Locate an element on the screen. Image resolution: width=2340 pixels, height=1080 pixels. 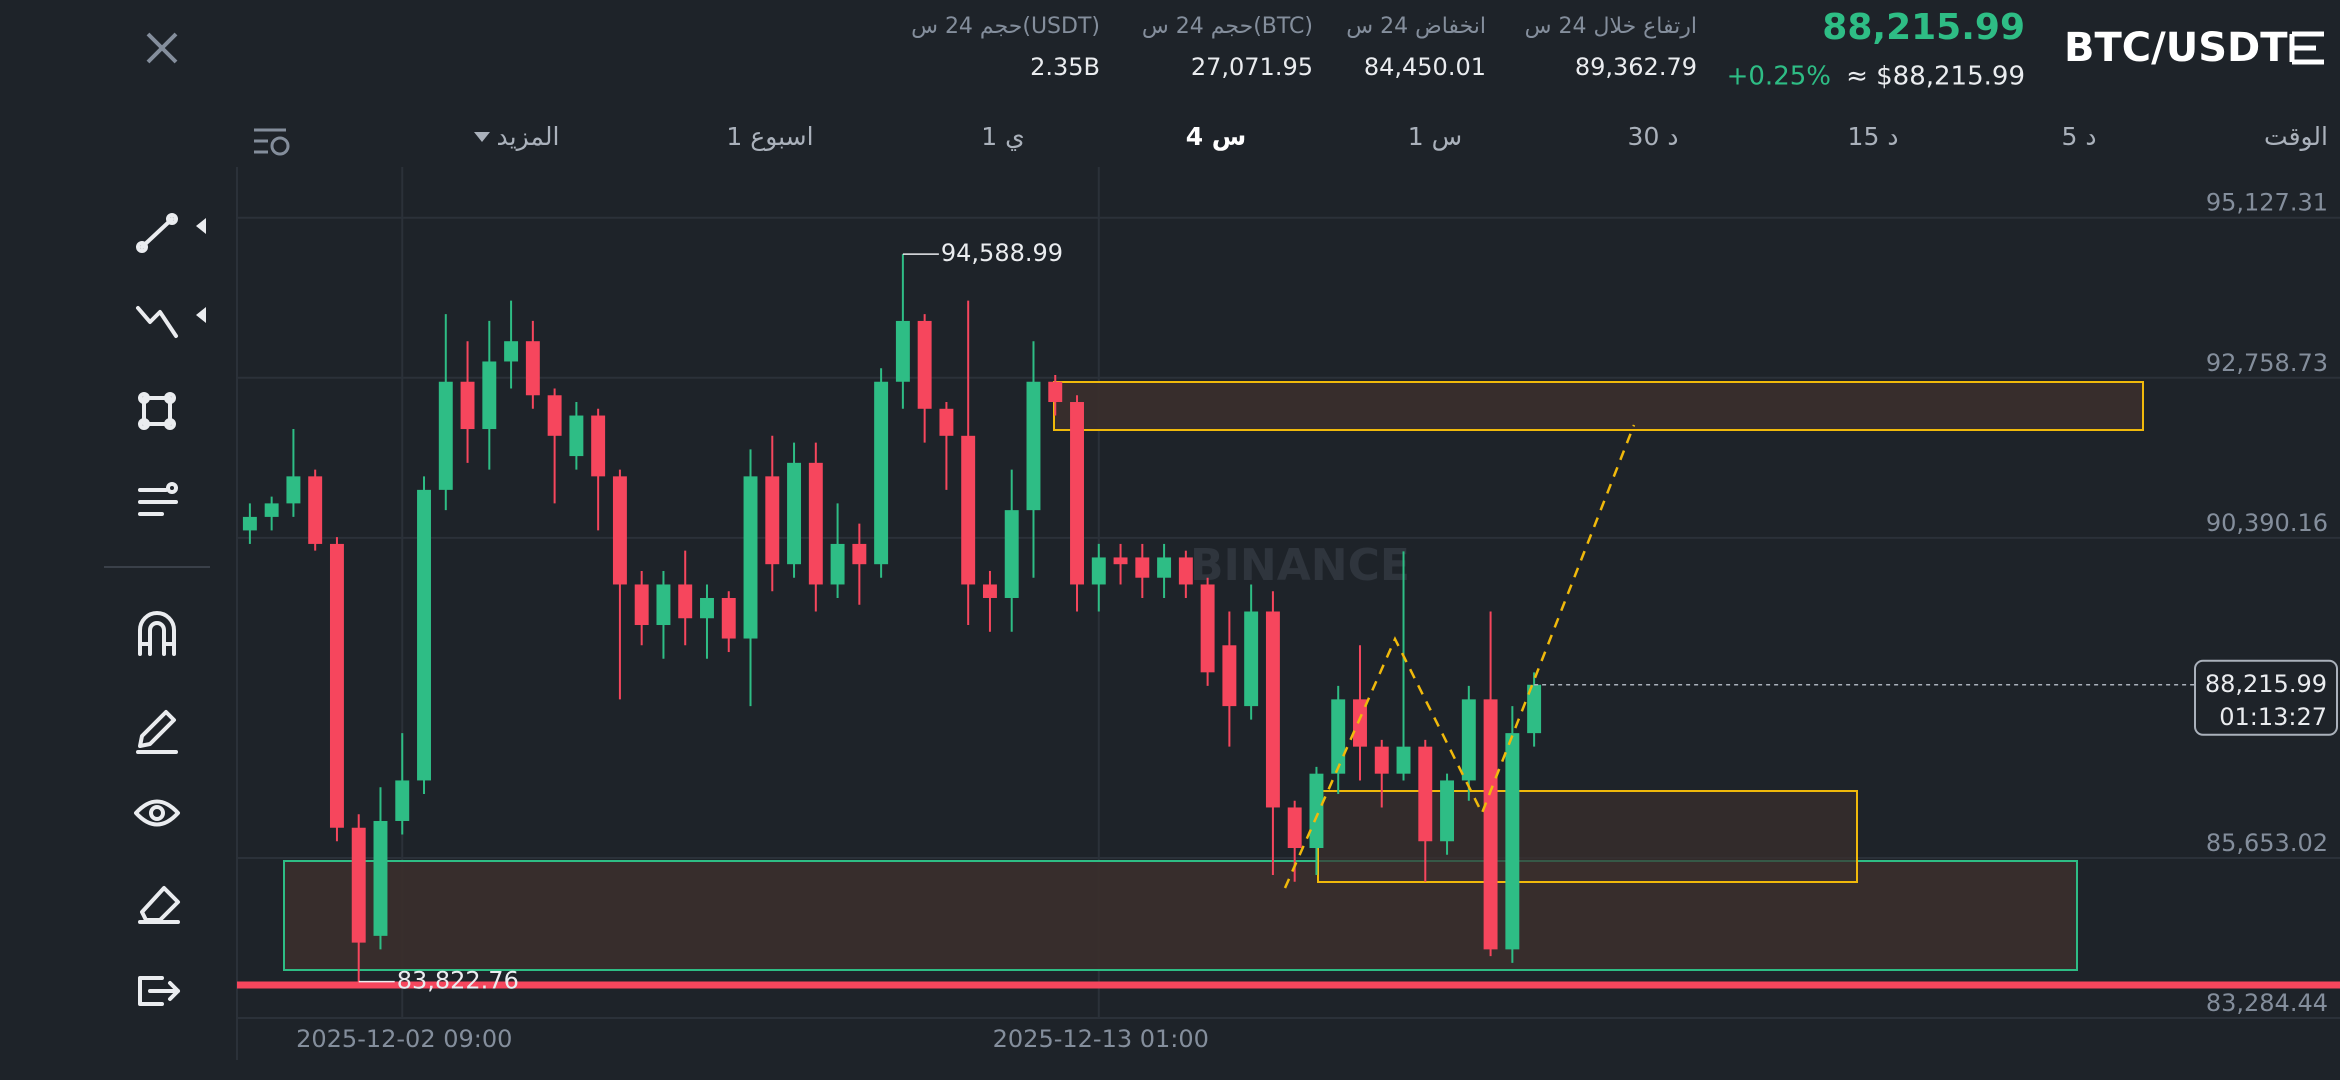
magnet-tool is located at coordinates (157, 633).